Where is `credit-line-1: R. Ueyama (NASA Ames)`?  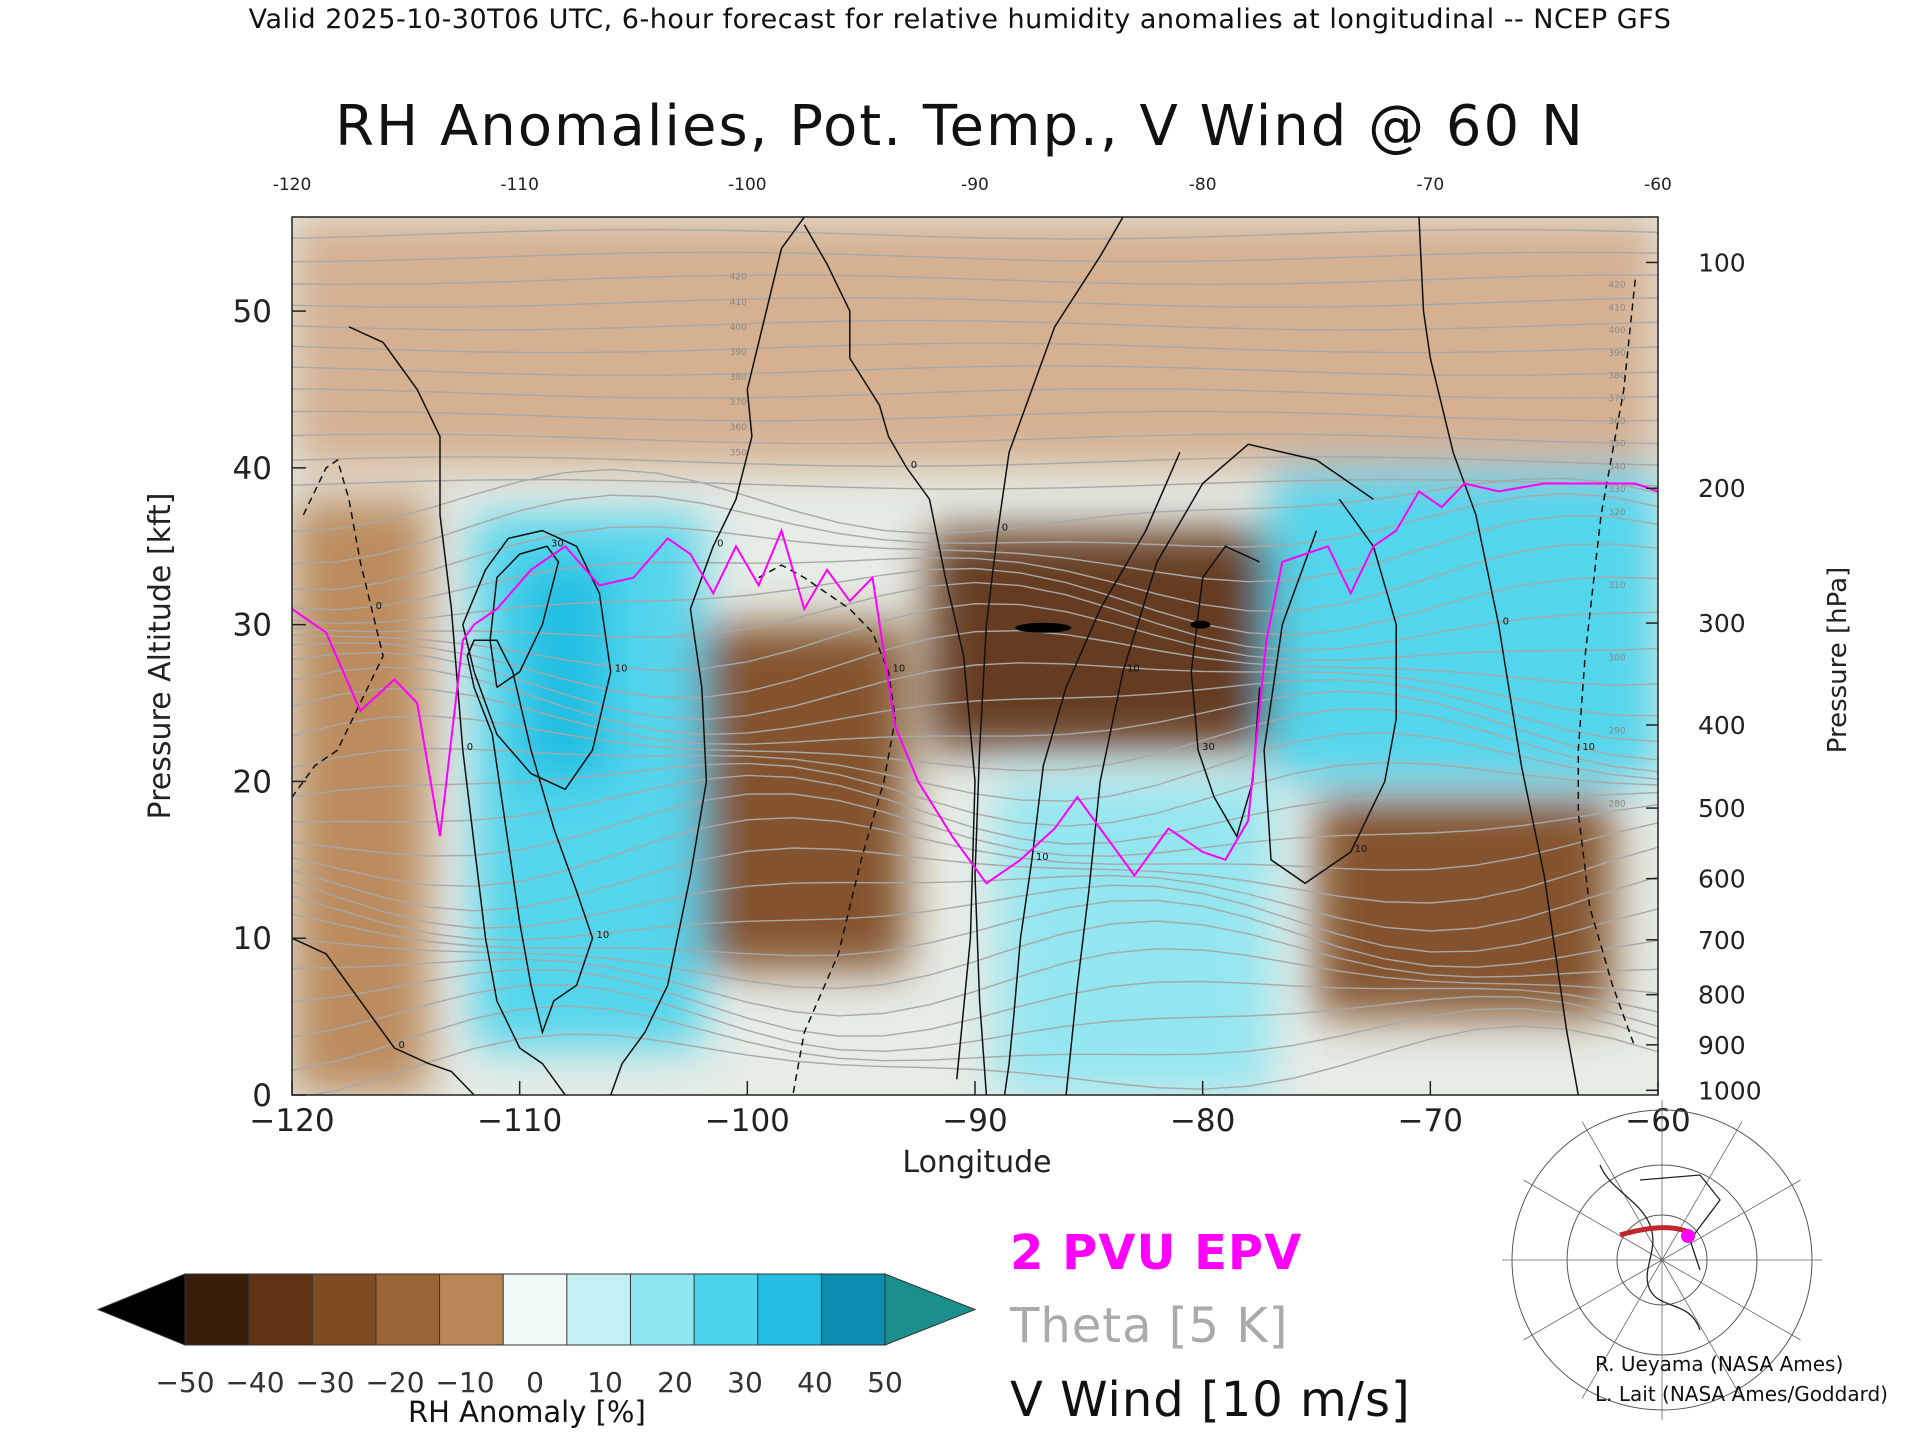
credit-line-1: R. Ueyama (NASA Ames) is located at coordinates (1719, 1364).